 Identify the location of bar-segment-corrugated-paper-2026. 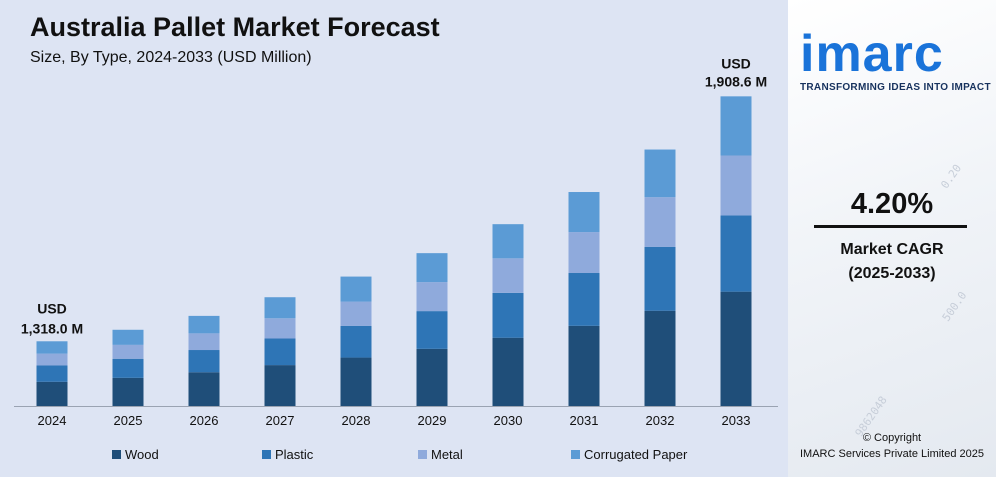
(204, 324).